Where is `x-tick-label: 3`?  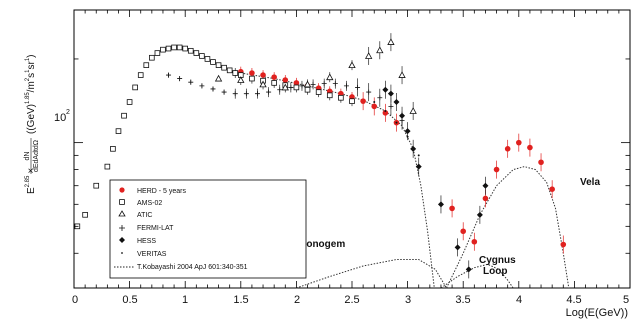
x-tick-label: 3 is located at coordinates (408, 300).